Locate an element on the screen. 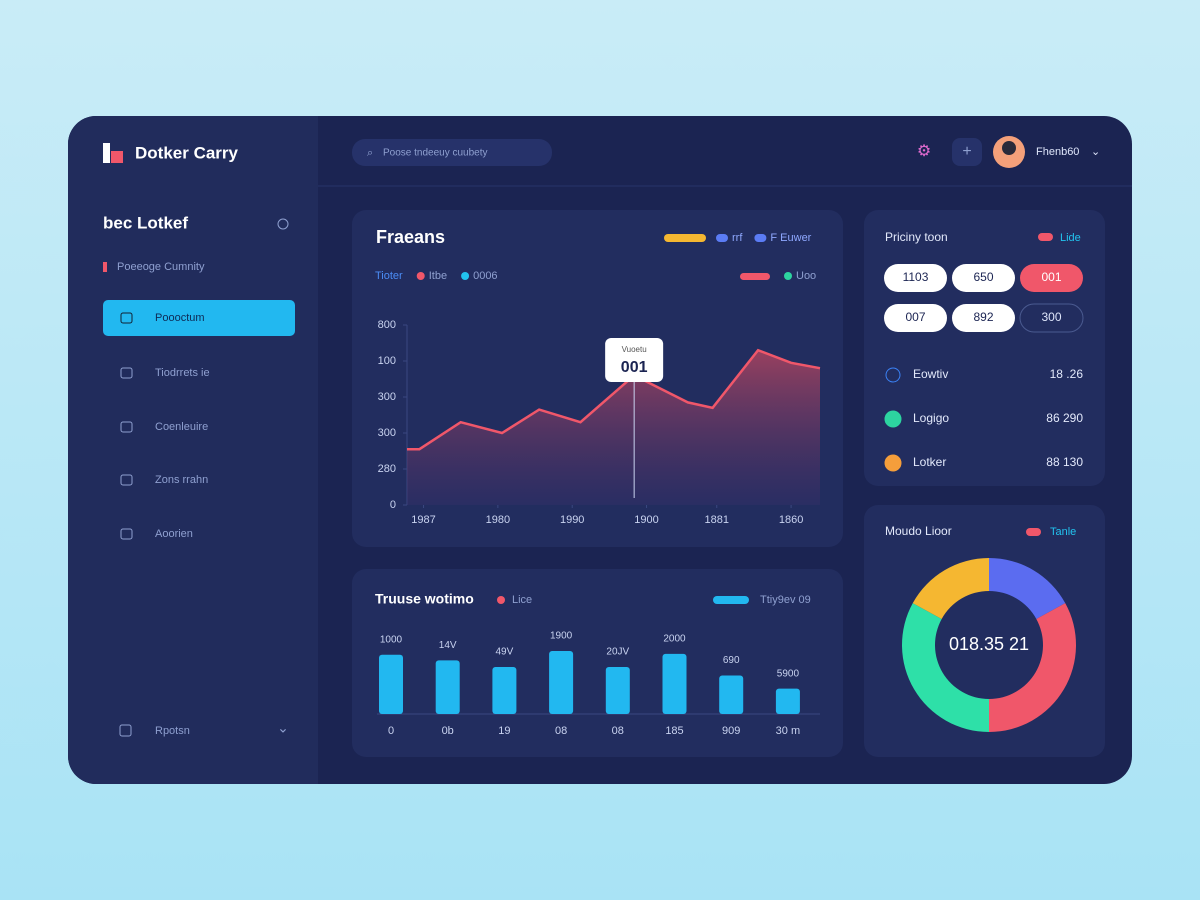 This screenshot has height=900, width=1200. pricing-pill-text: 892 is located at coordinates (983, 317).